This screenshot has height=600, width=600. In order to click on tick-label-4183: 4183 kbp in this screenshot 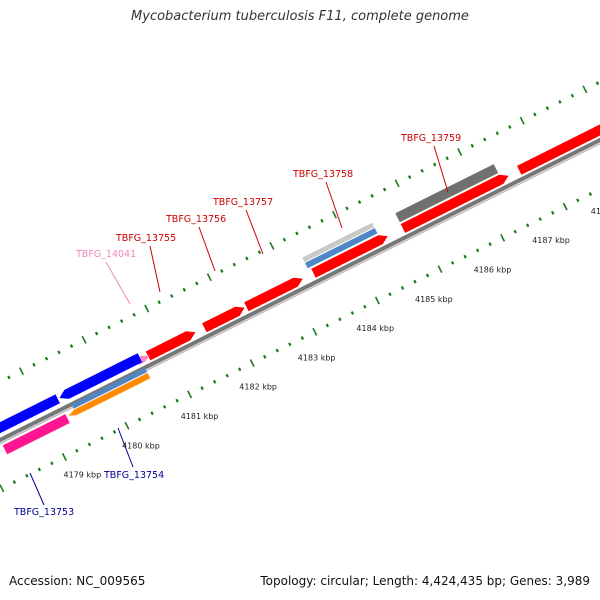, I will do `click(317, 357)`.